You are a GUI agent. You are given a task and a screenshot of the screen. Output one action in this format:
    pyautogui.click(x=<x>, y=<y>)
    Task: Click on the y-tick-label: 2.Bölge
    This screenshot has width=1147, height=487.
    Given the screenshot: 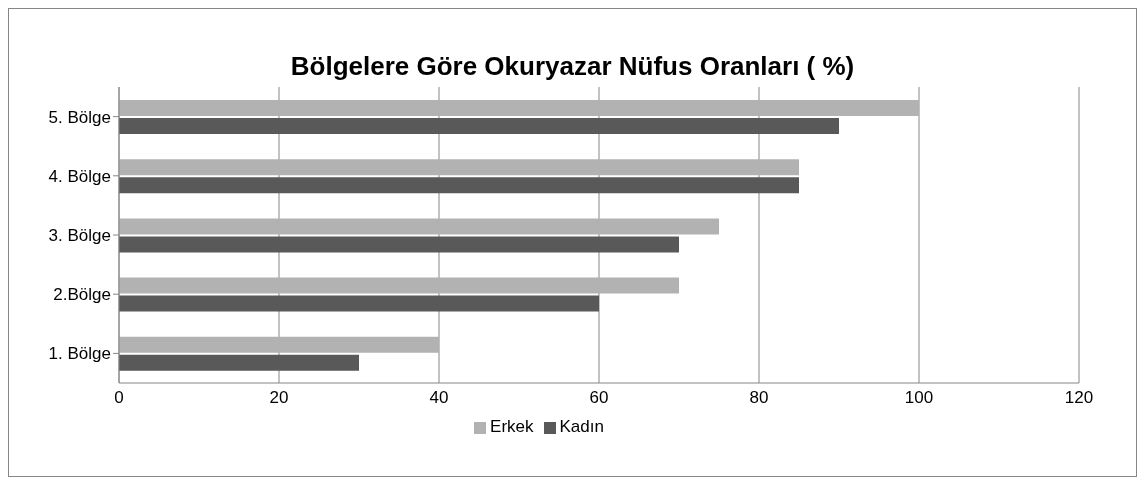 What is the action you would take?
    pyautogui.click(x=82, y=295)
    